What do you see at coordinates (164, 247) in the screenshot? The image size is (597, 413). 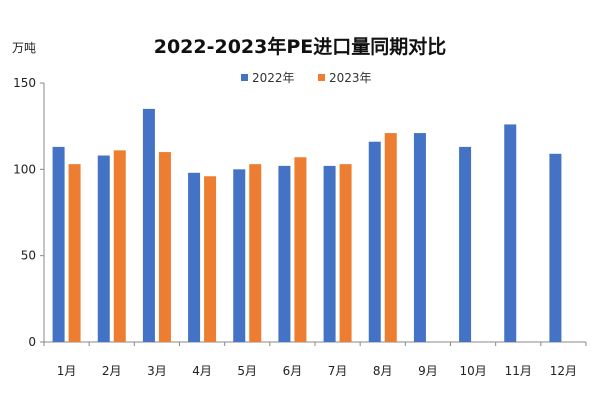 I see `bar-2023年-3月` at bounding box center [164, 247].